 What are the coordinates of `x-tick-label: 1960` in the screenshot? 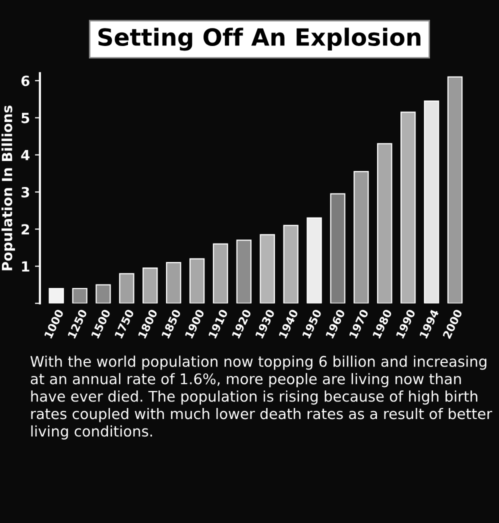 It's located at (335, 323).